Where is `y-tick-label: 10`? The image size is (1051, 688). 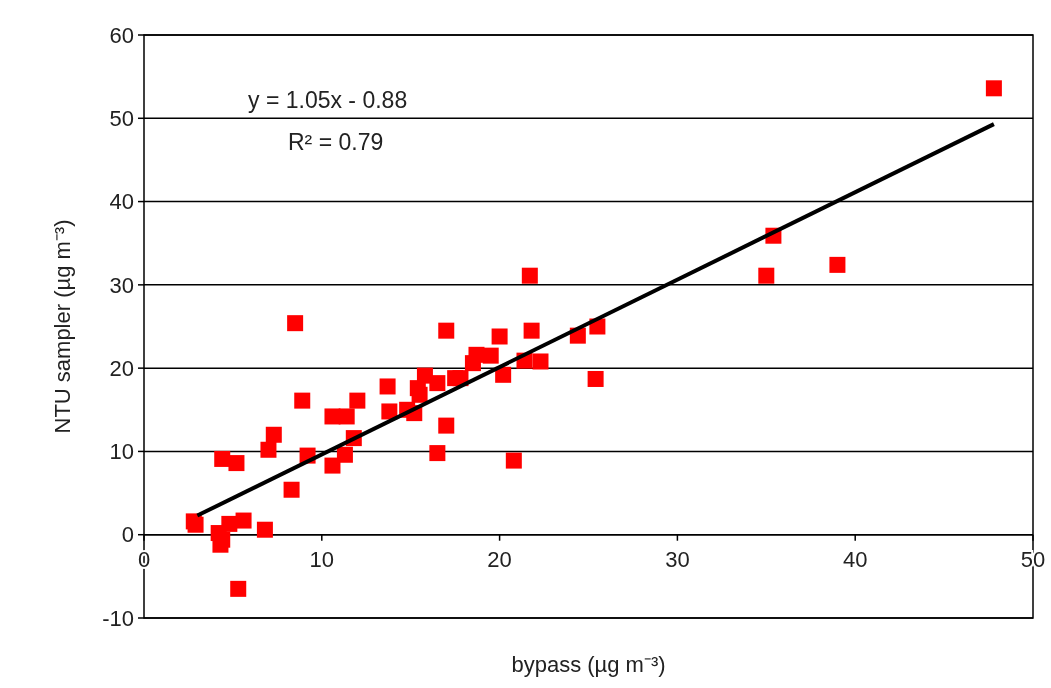 y-tick-label: 10 is located at coordinates (121, 452).